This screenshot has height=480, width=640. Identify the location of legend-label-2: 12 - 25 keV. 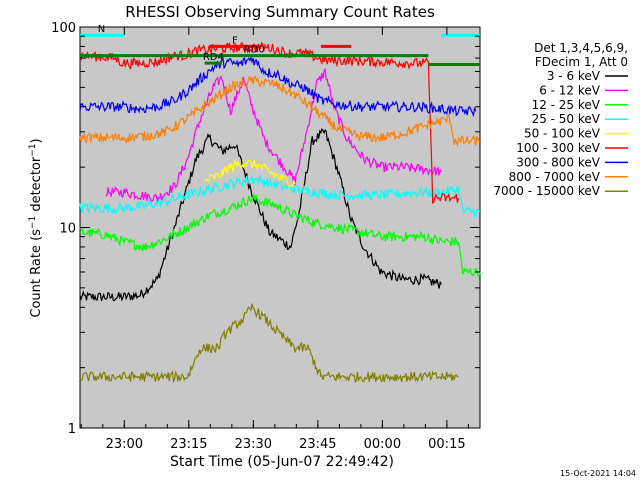
(566, 105).